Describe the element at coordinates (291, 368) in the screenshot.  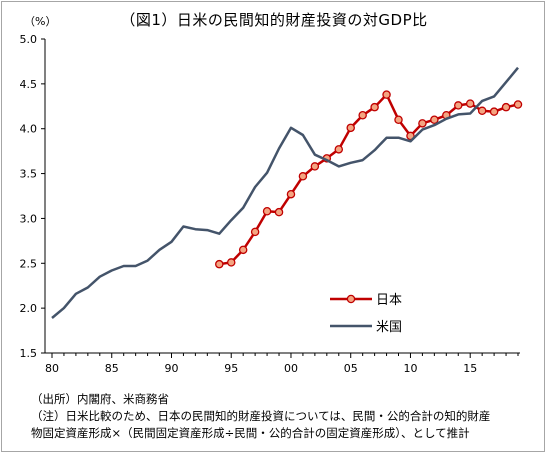
I see `x-tick-label: 00` at that location.